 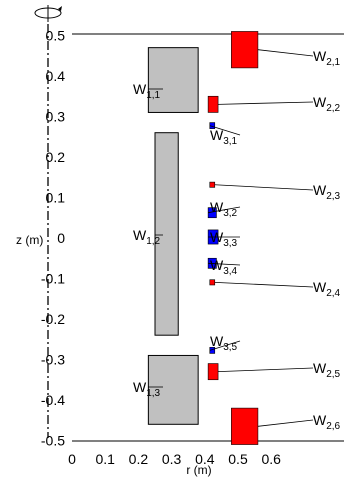 What do you see at coordinates (266, 103) in the screenshot?
I see `leader-w22` at bounding box center [266, 103].